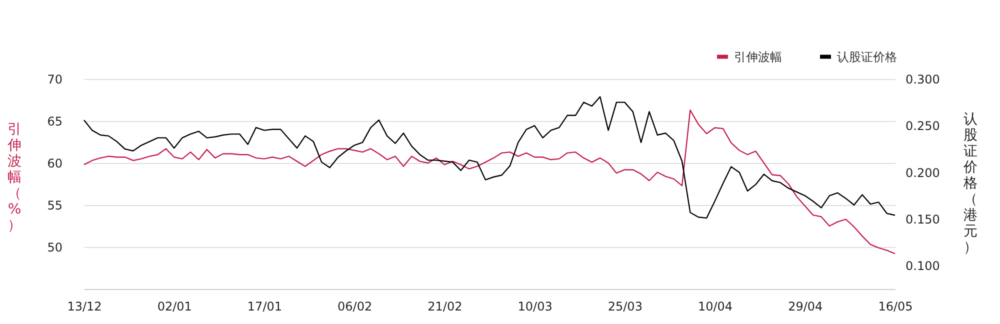 This screenshot has height=324, width=1000. I want to click on y2-tick-label: 0.200, so click(923, 173).